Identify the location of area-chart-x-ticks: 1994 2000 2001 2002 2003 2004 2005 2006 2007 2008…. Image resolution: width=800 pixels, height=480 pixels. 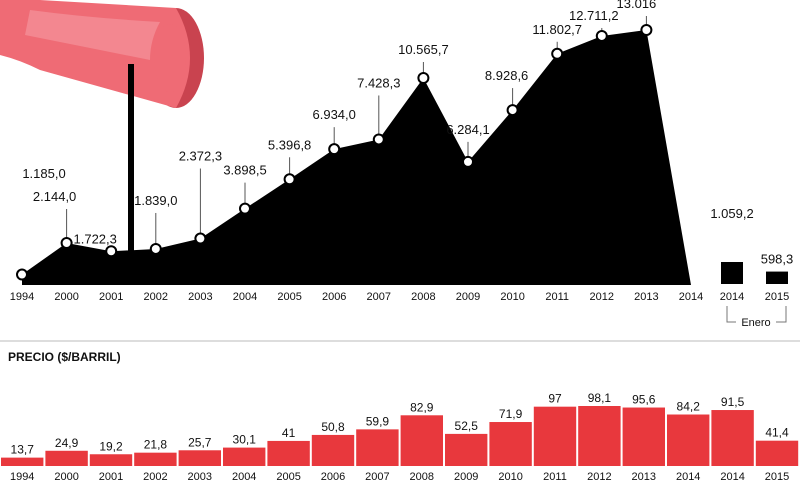
(356, 297).